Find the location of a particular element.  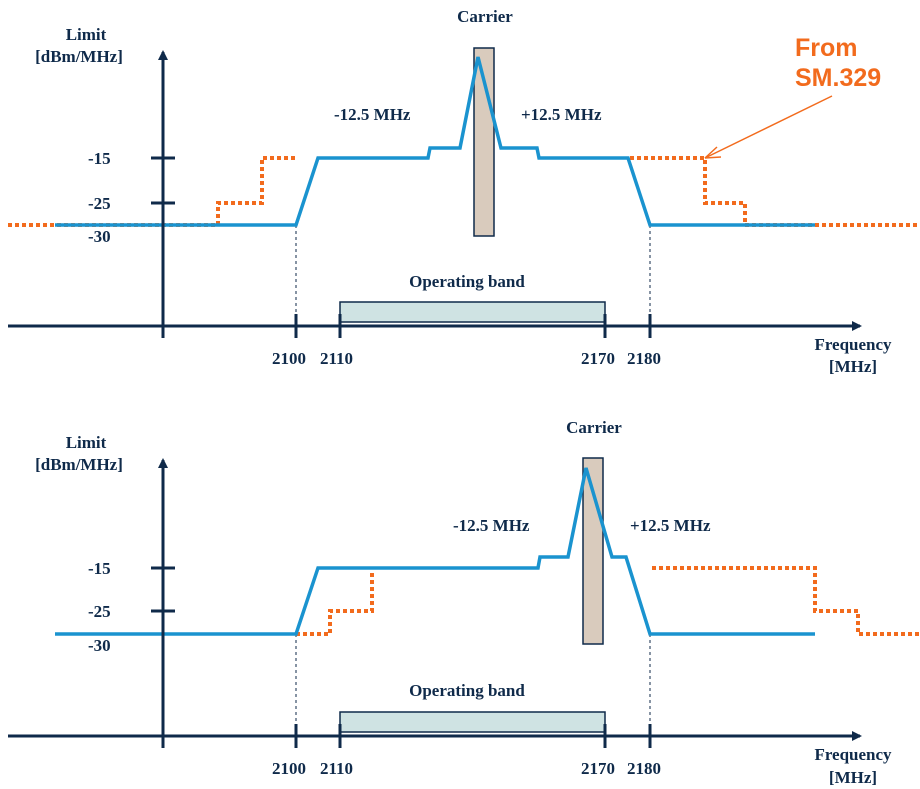

annotation-arrow is located at coordinates (768, 127).